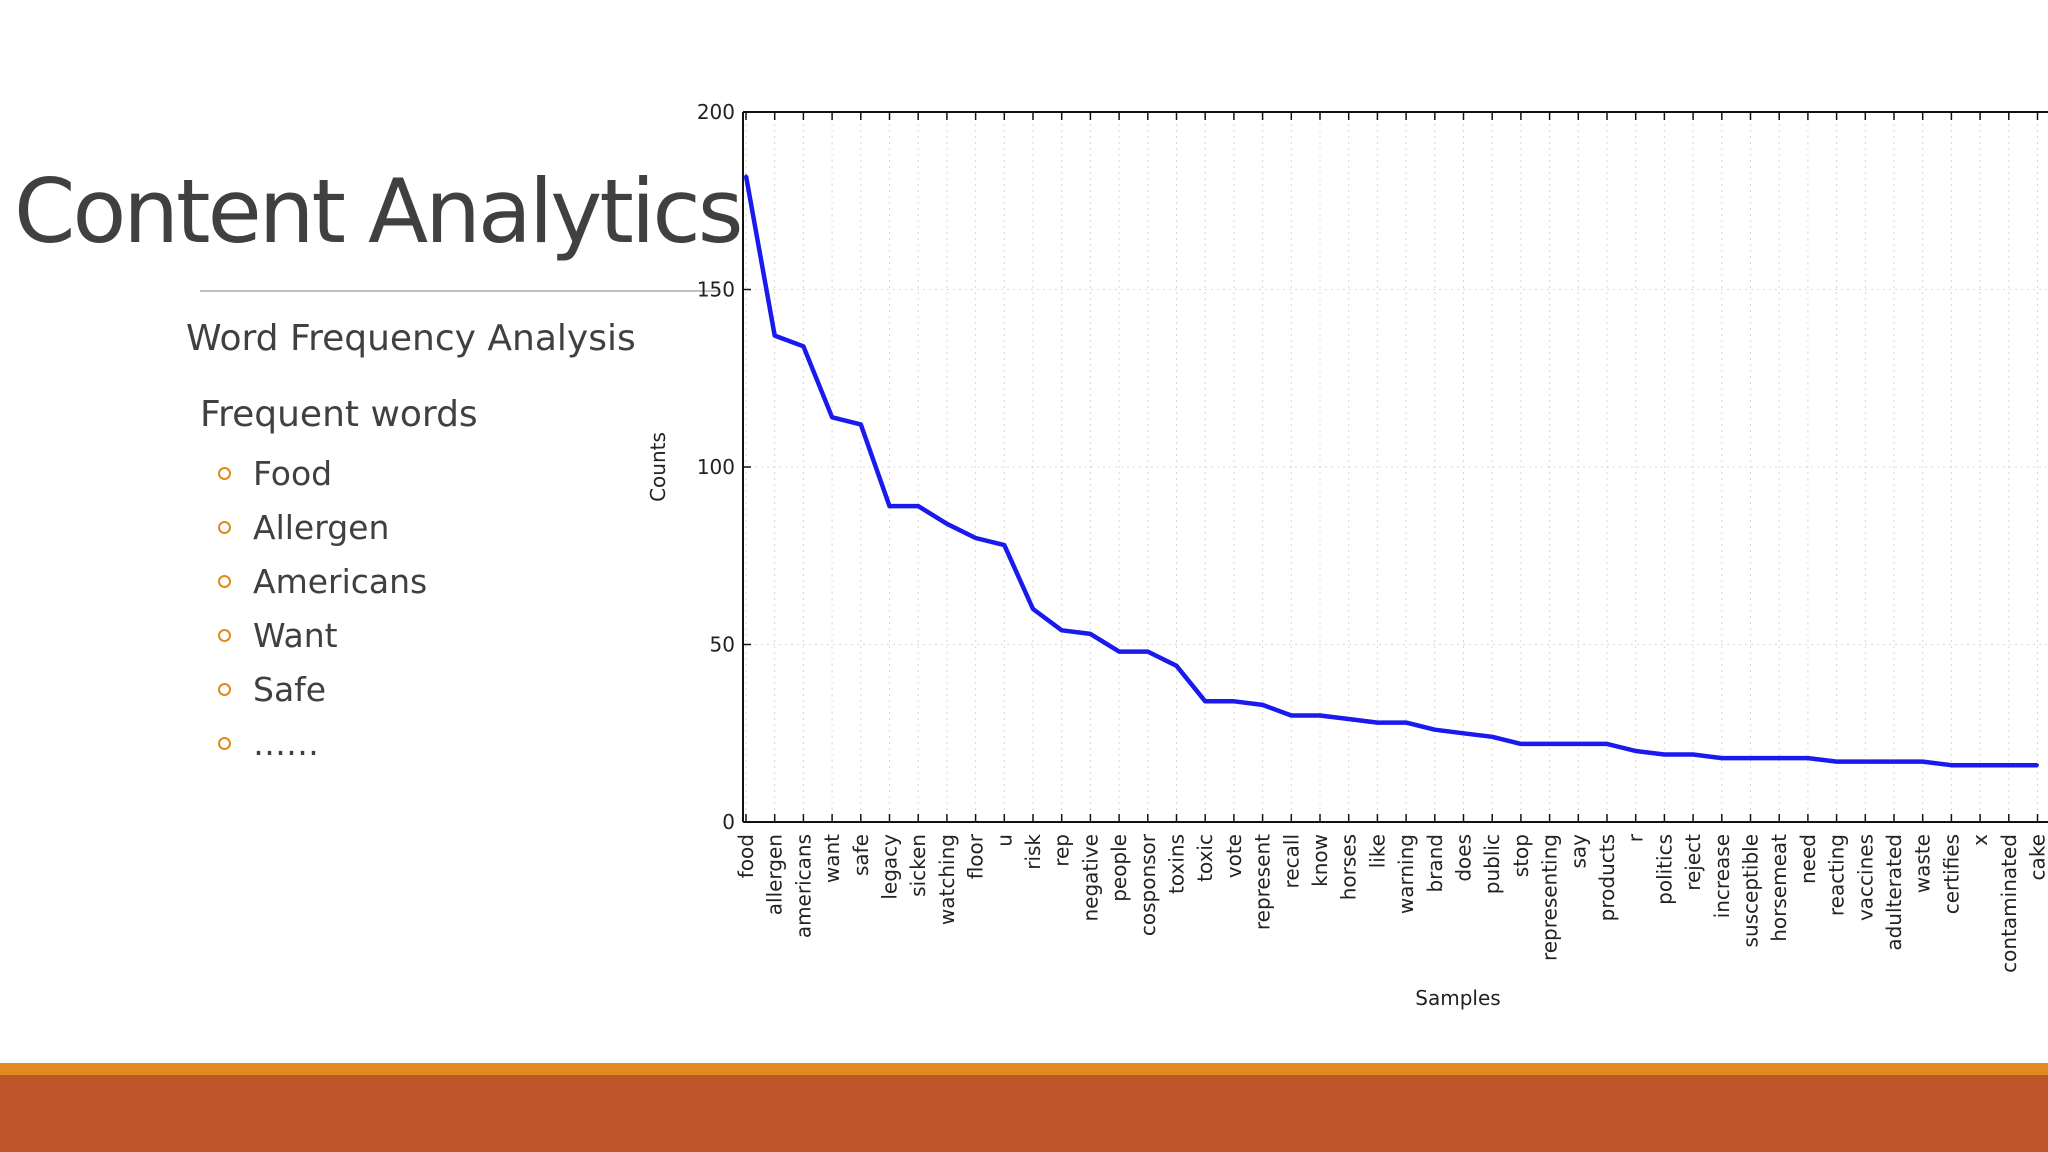 The width and height of the screenshot is (2048, 1152). I want to click on x-tick-label: horsemeat, so click(1779, 888).